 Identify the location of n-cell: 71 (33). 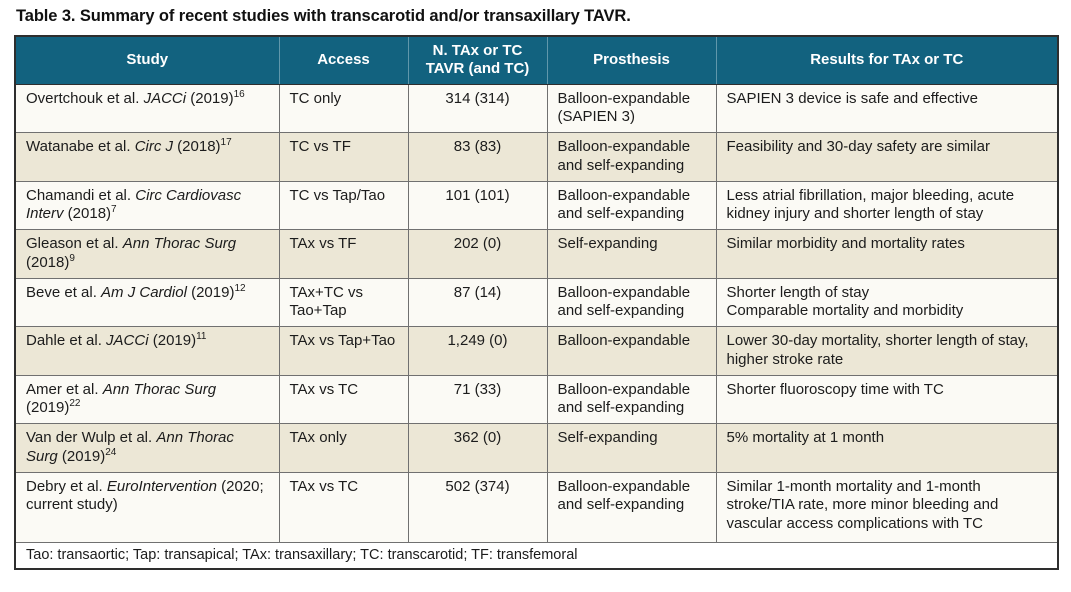
(477, 399).